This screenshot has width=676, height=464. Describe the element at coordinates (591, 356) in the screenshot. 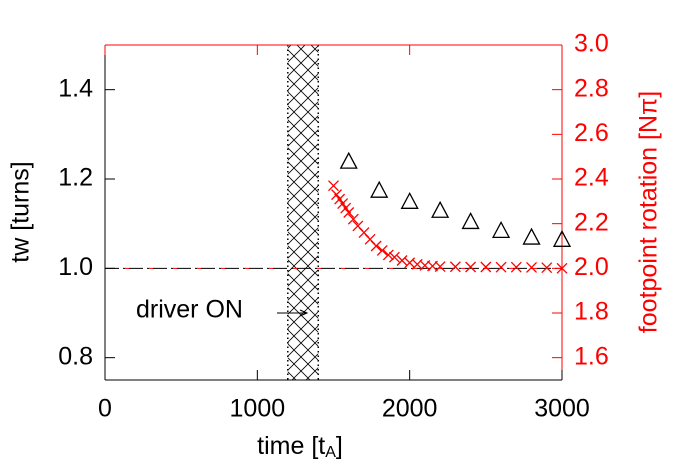

I see `y2-tick-label: 1.6` at that location.